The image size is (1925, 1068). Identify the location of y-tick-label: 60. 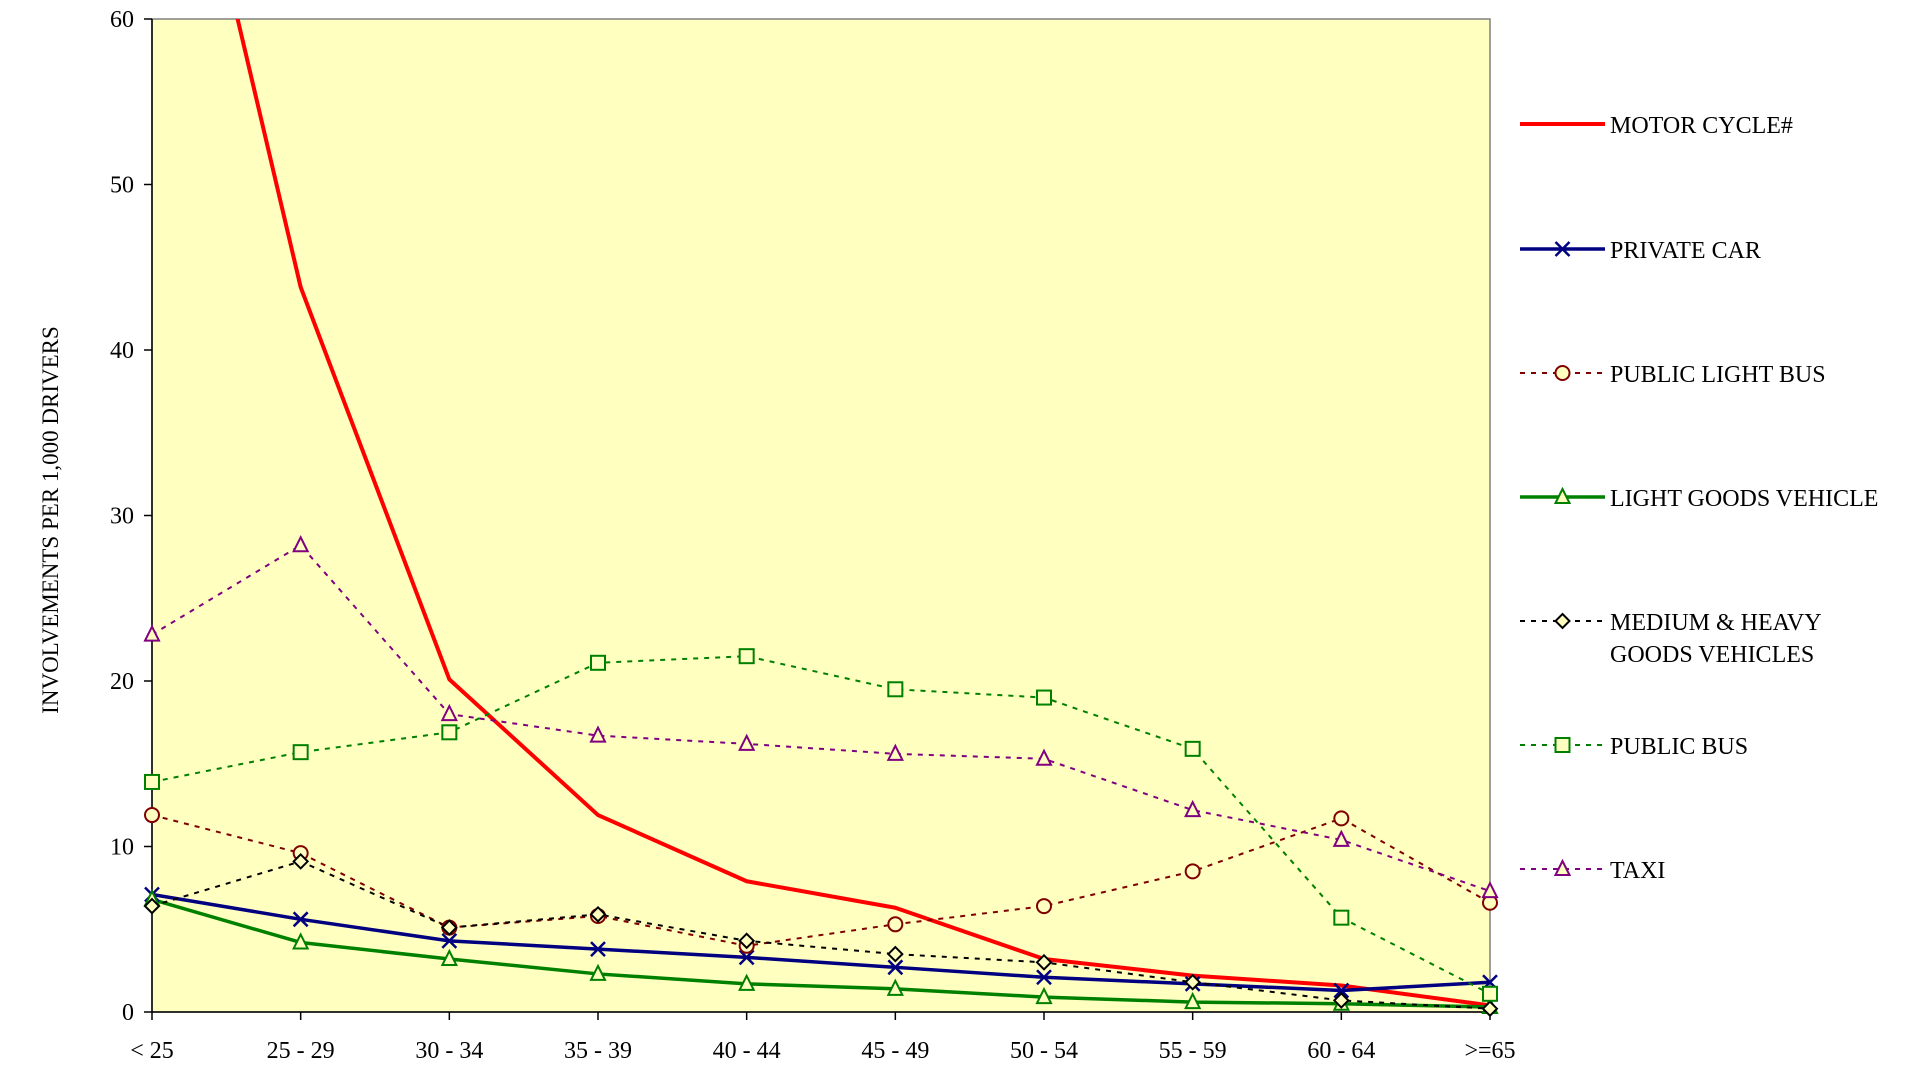
(122, 20).